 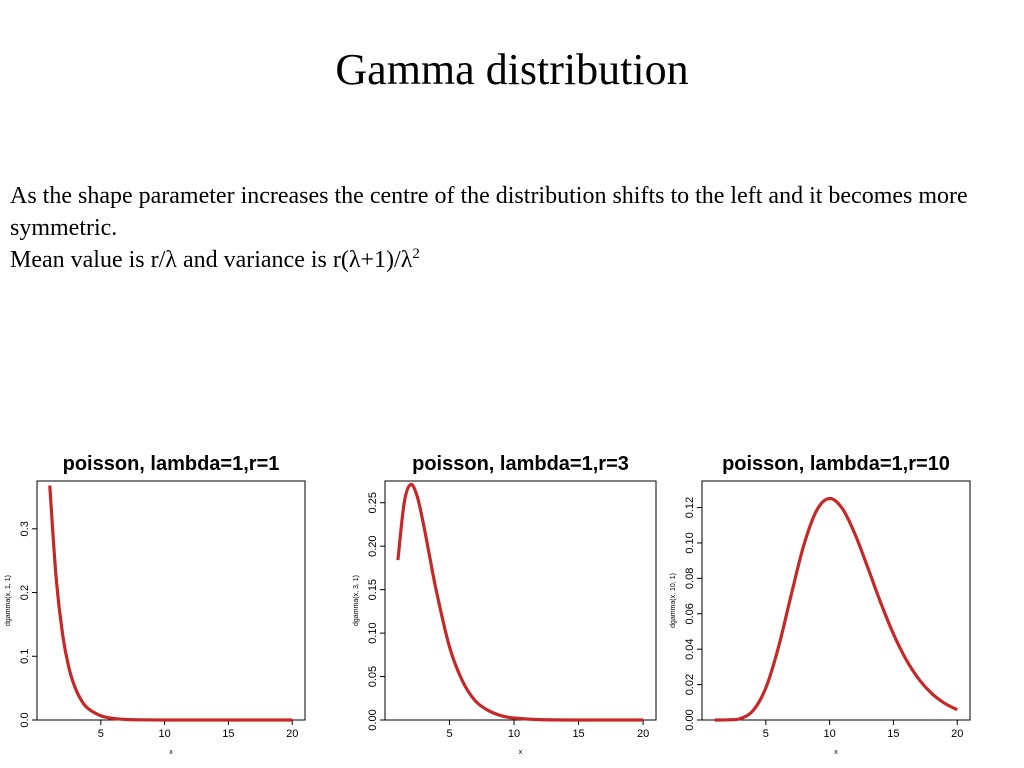 What do you see at coordinates (416, 254) in the screenshot?
I see `superscript: 2` at bounding box center [416, 254].